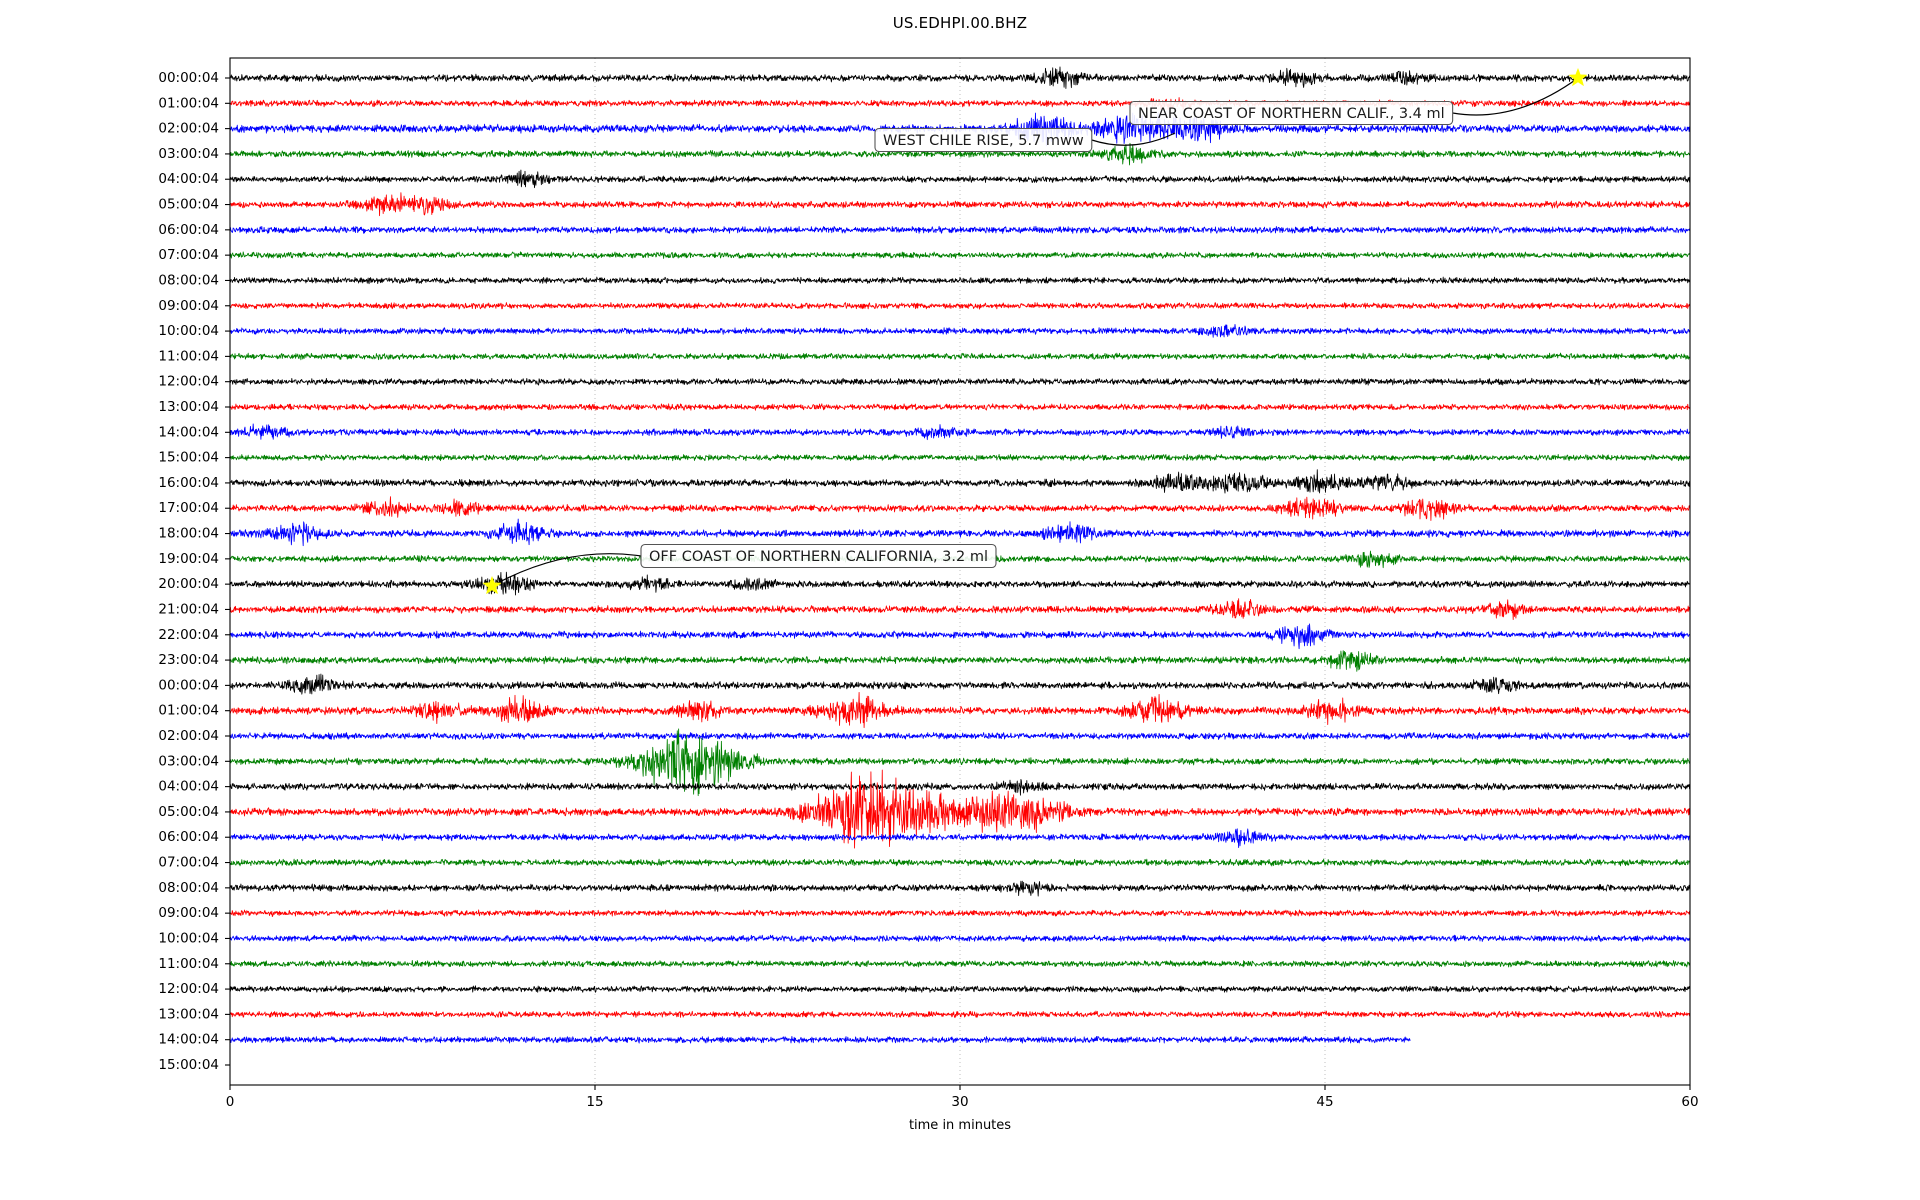 This screenshot has height=1200, width=1920. Describe the element at coordinates (230, 1102) in the screenshot. I see `x-tick-label: 0` at that location.